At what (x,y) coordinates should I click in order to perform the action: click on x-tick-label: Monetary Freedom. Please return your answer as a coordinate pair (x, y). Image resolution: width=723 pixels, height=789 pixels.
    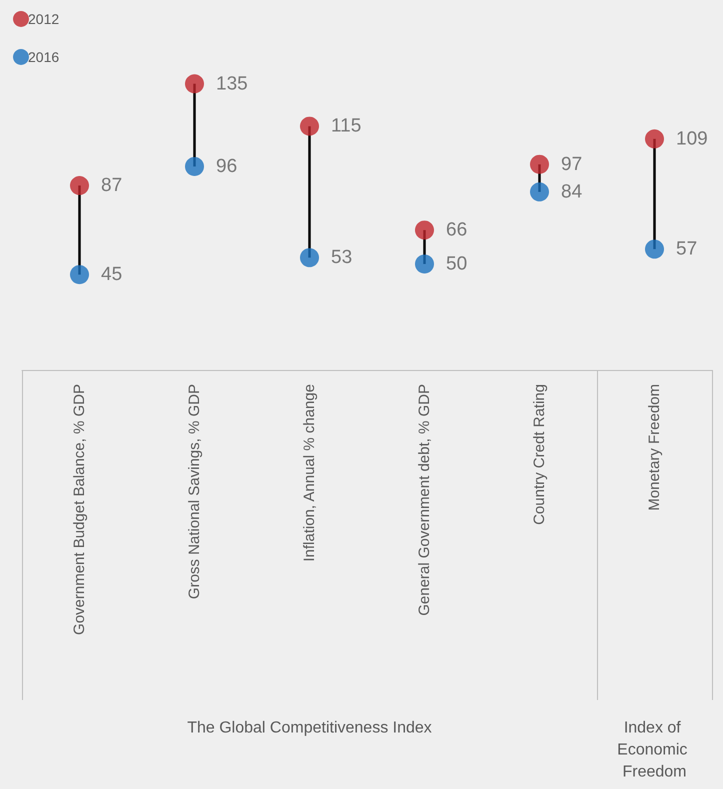
    Looking at the image, I should click on (654, 447).